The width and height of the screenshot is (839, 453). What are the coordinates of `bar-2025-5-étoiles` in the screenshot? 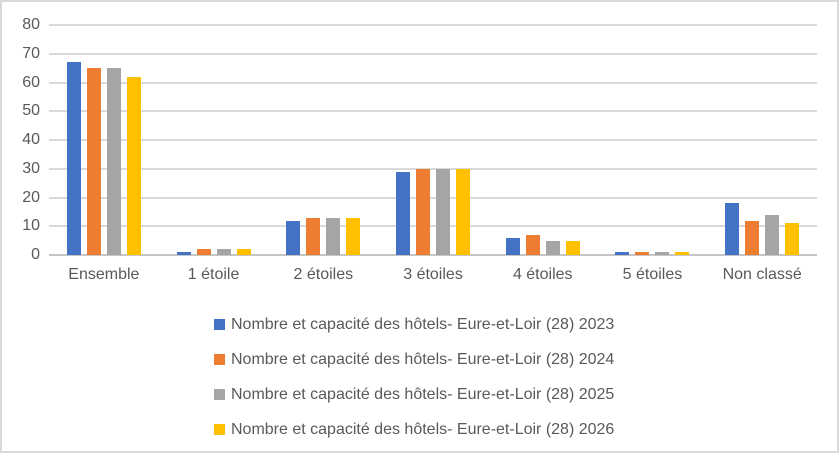 It's located at (662, 253).